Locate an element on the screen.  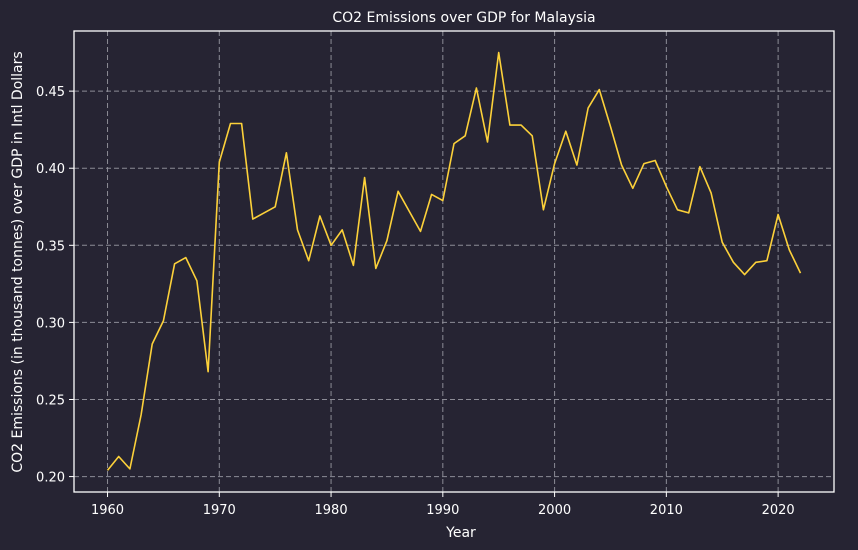
y-tick-label: 0.35 is located at coordinates (50, 246).